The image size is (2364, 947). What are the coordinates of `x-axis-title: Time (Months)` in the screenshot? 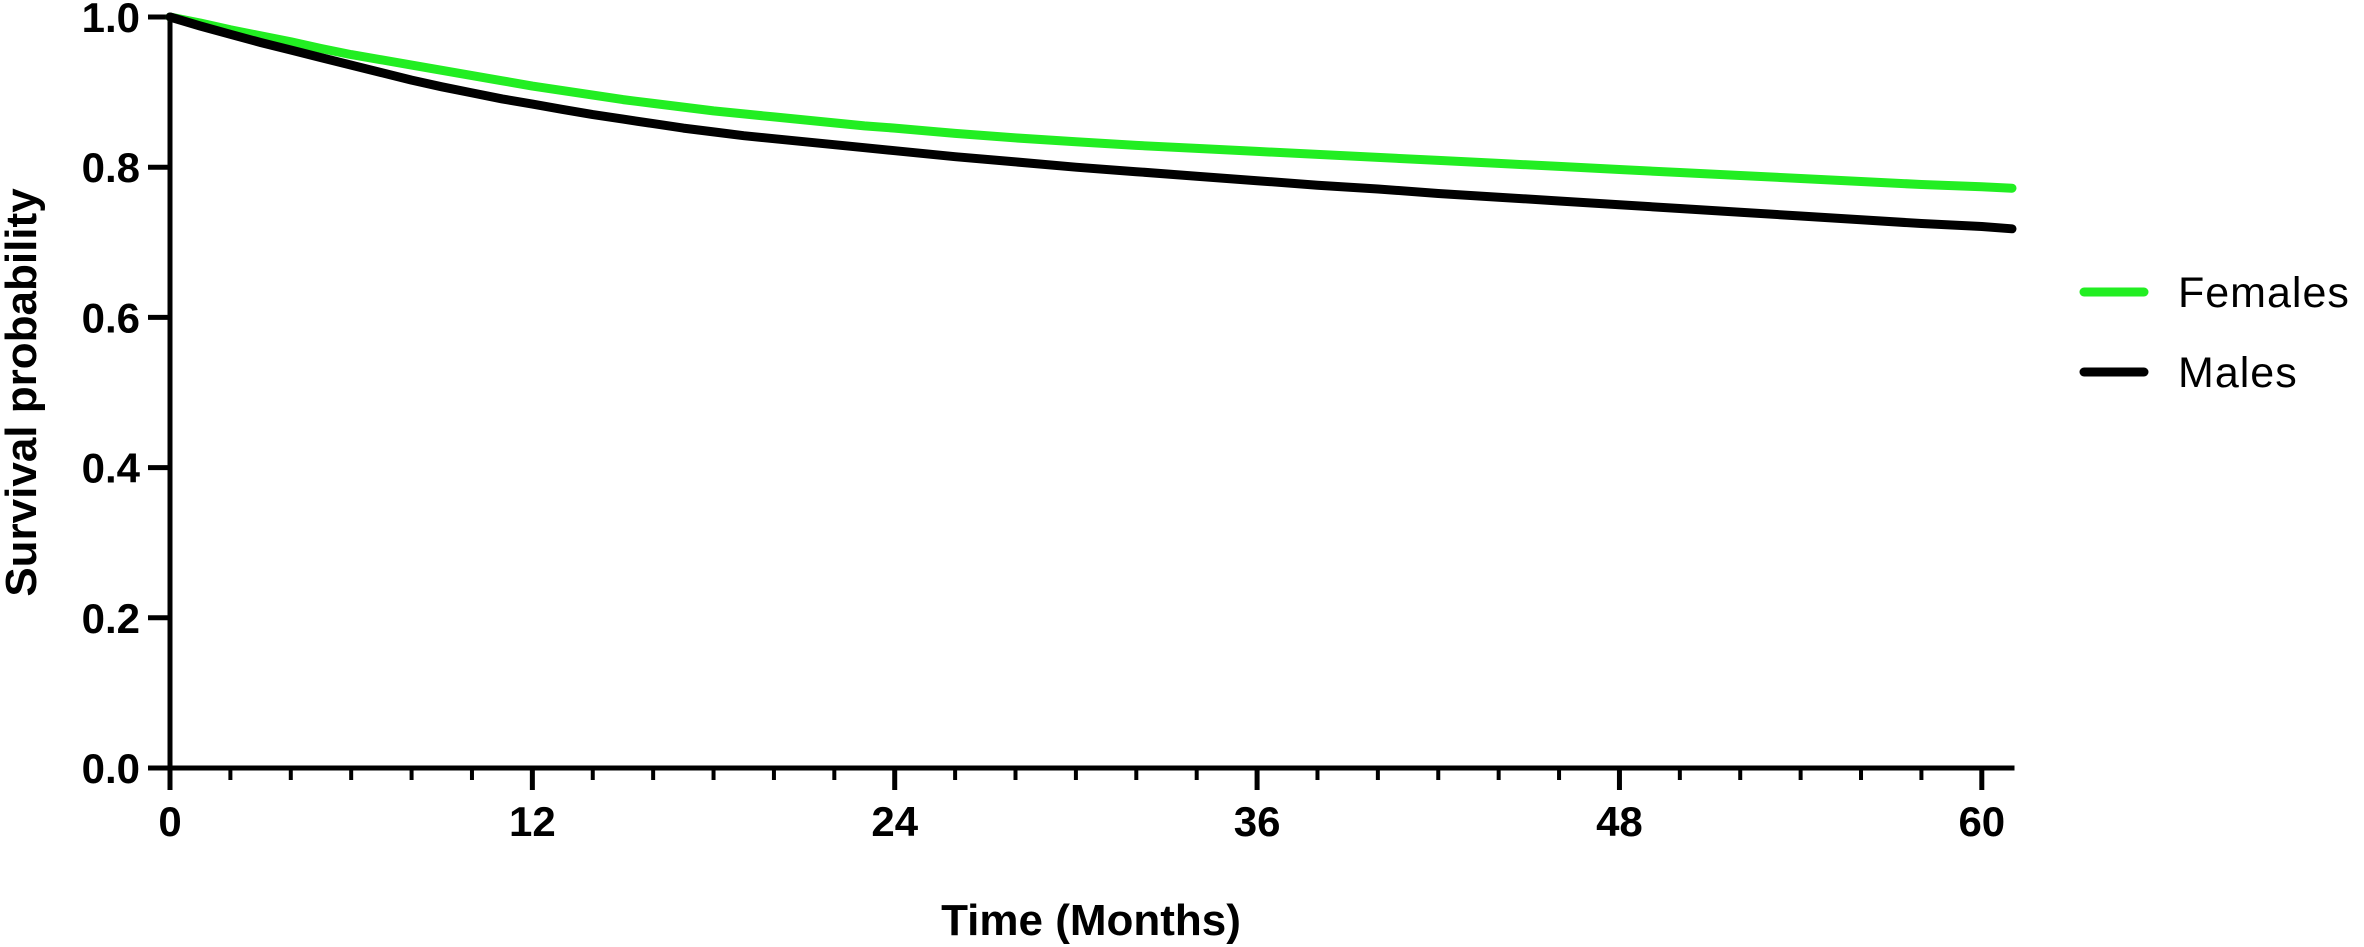 It's located at (1091, 920).